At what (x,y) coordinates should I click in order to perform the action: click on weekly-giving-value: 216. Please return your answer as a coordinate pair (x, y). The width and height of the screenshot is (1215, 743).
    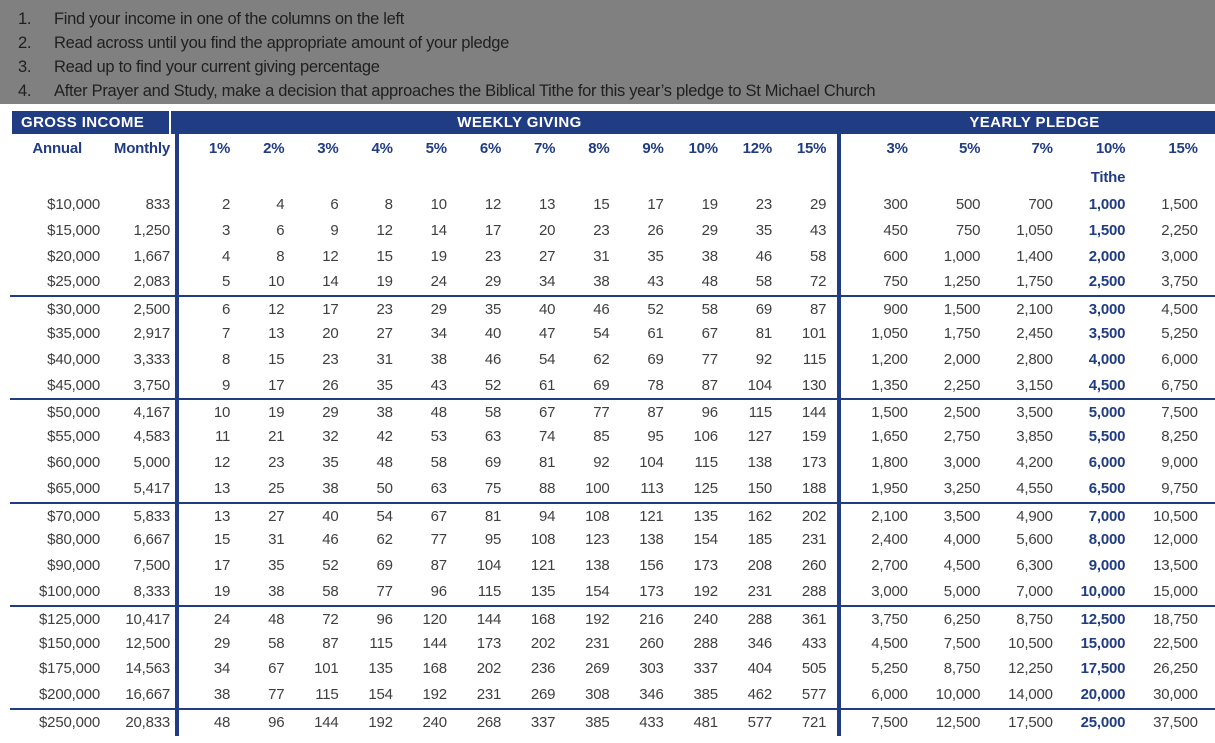
    Looking at the image, I should click on (651, 619).